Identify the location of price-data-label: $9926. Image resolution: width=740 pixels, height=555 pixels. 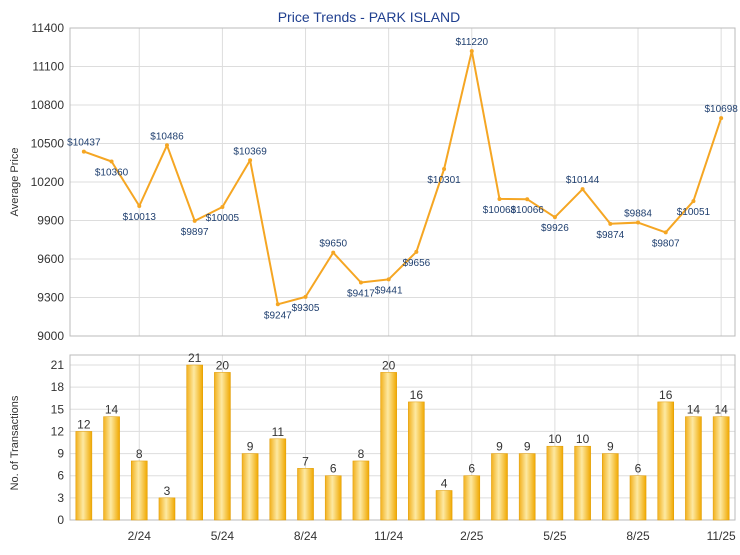
(555, 228).